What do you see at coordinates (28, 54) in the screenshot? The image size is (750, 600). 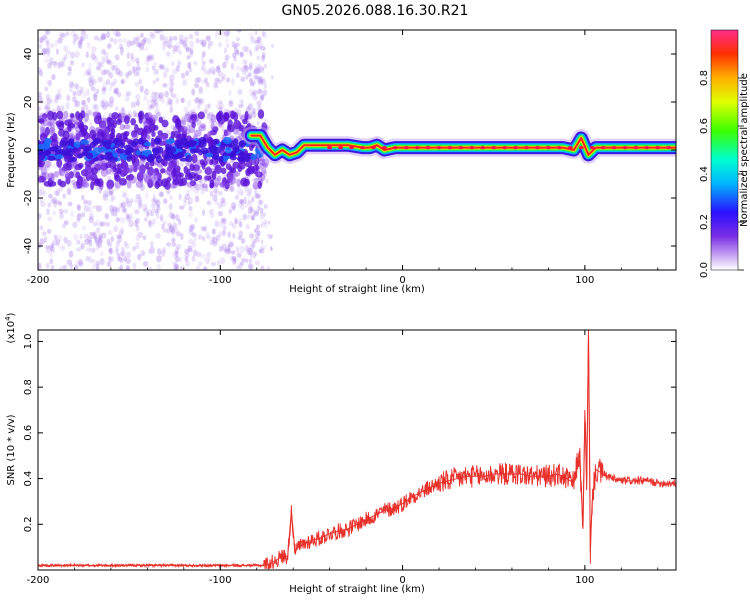 I see `y-tick-label: 40` at bounding box center [28, 54].